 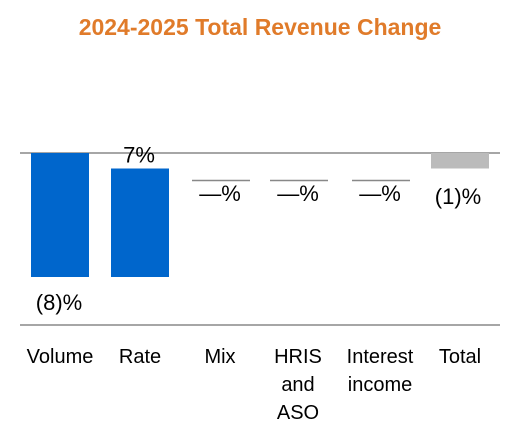 What do you see at coordinates (140, 357) in the screenshot?
I see `category-label: Rate` at bounding box center [140, 357].